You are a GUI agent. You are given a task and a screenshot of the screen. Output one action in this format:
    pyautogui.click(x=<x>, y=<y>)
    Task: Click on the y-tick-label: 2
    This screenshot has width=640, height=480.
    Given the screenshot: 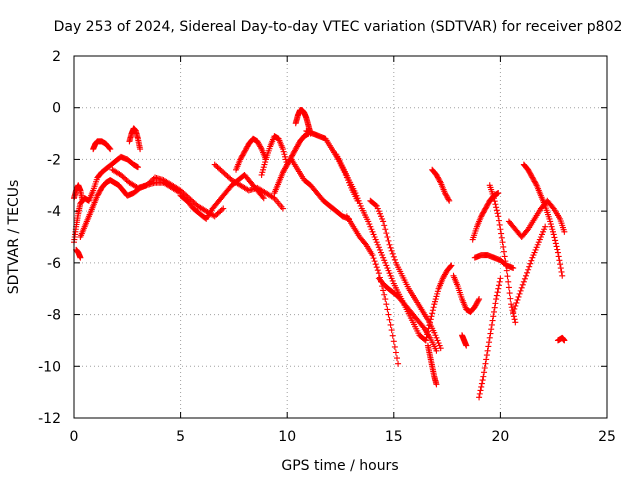 What is the action you would take?
    pyautogui.click(x=56, y=57)
    